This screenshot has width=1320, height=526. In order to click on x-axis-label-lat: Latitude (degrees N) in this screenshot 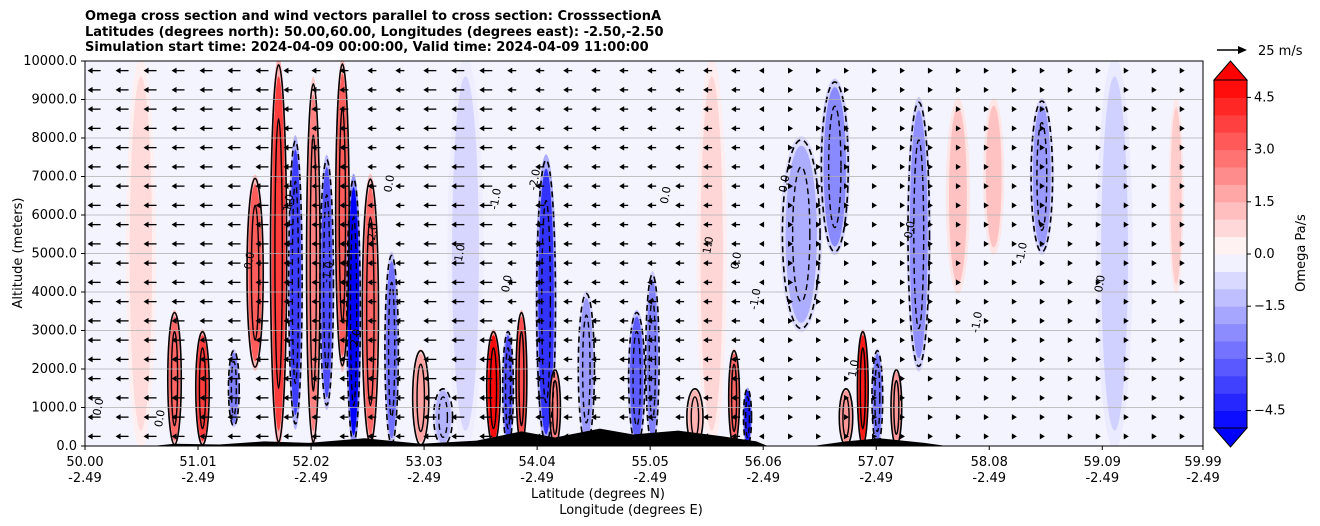, I will do `click(598, 494)`.